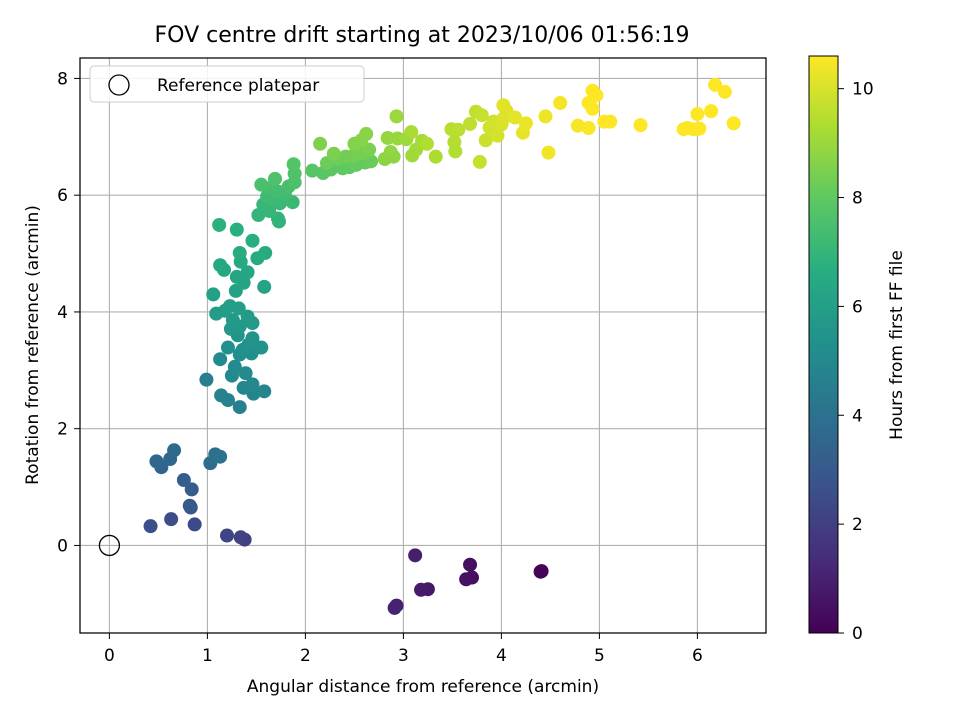  I want to click on x-tick-label: 0, so click(109, 656).